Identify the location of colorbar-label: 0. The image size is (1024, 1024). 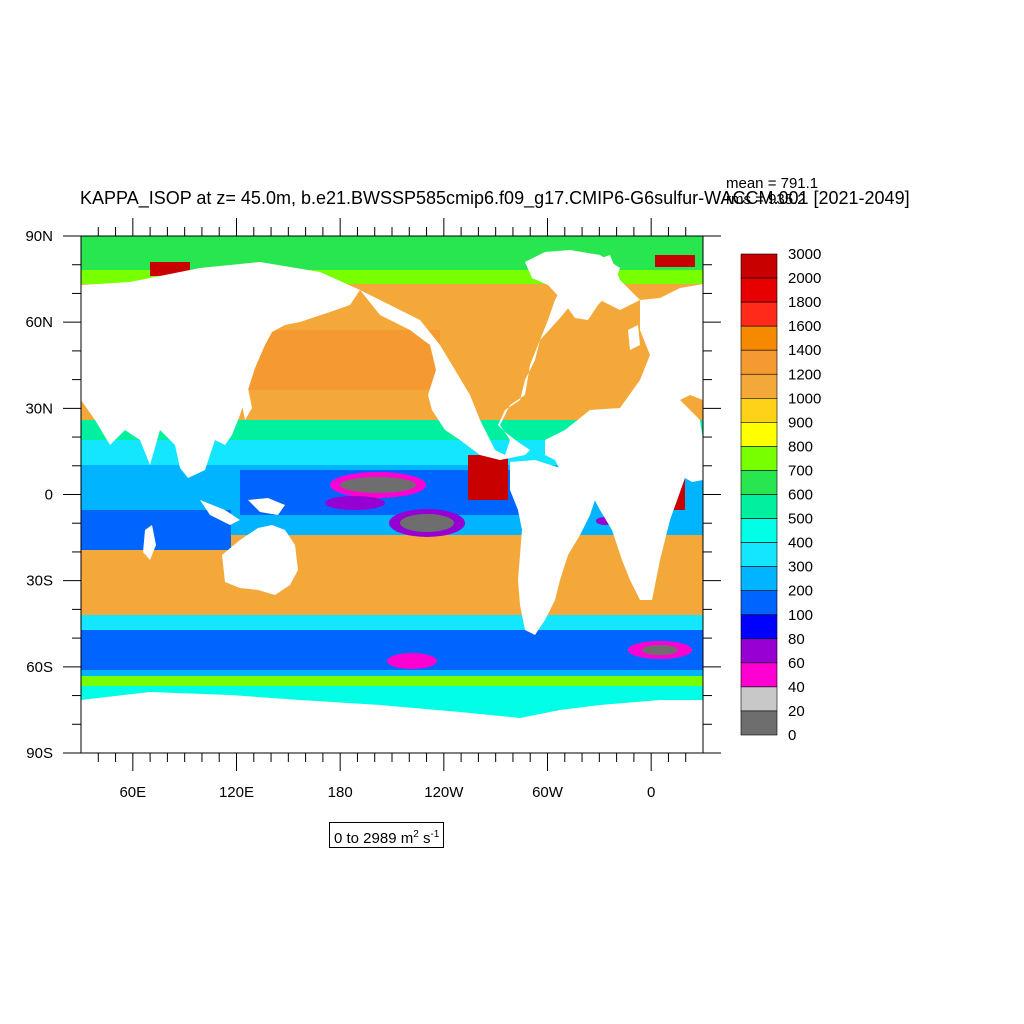
(792, 735).